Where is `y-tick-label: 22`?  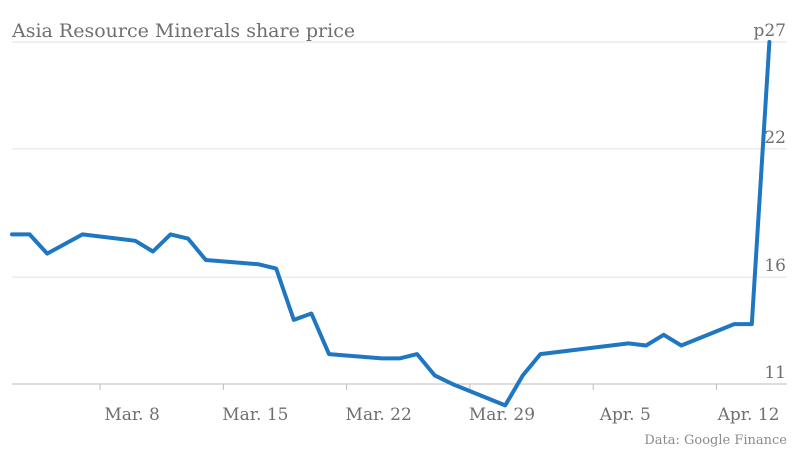
y-tick-label: 22 is located at coordinates (775, 138).